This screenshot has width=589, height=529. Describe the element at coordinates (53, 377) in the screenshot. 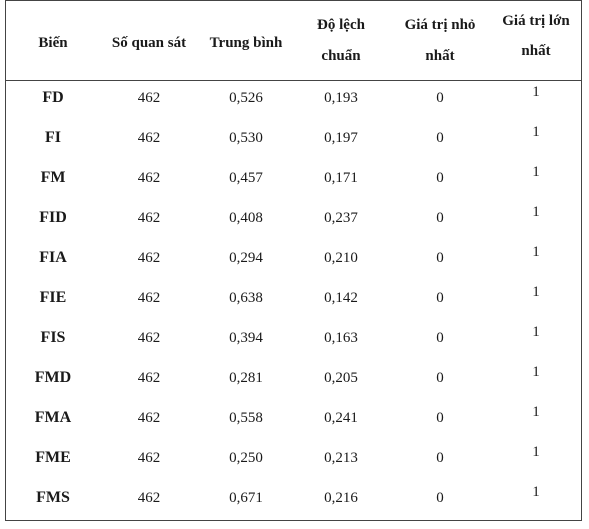

I see `cell-variable: FMD` at that location.